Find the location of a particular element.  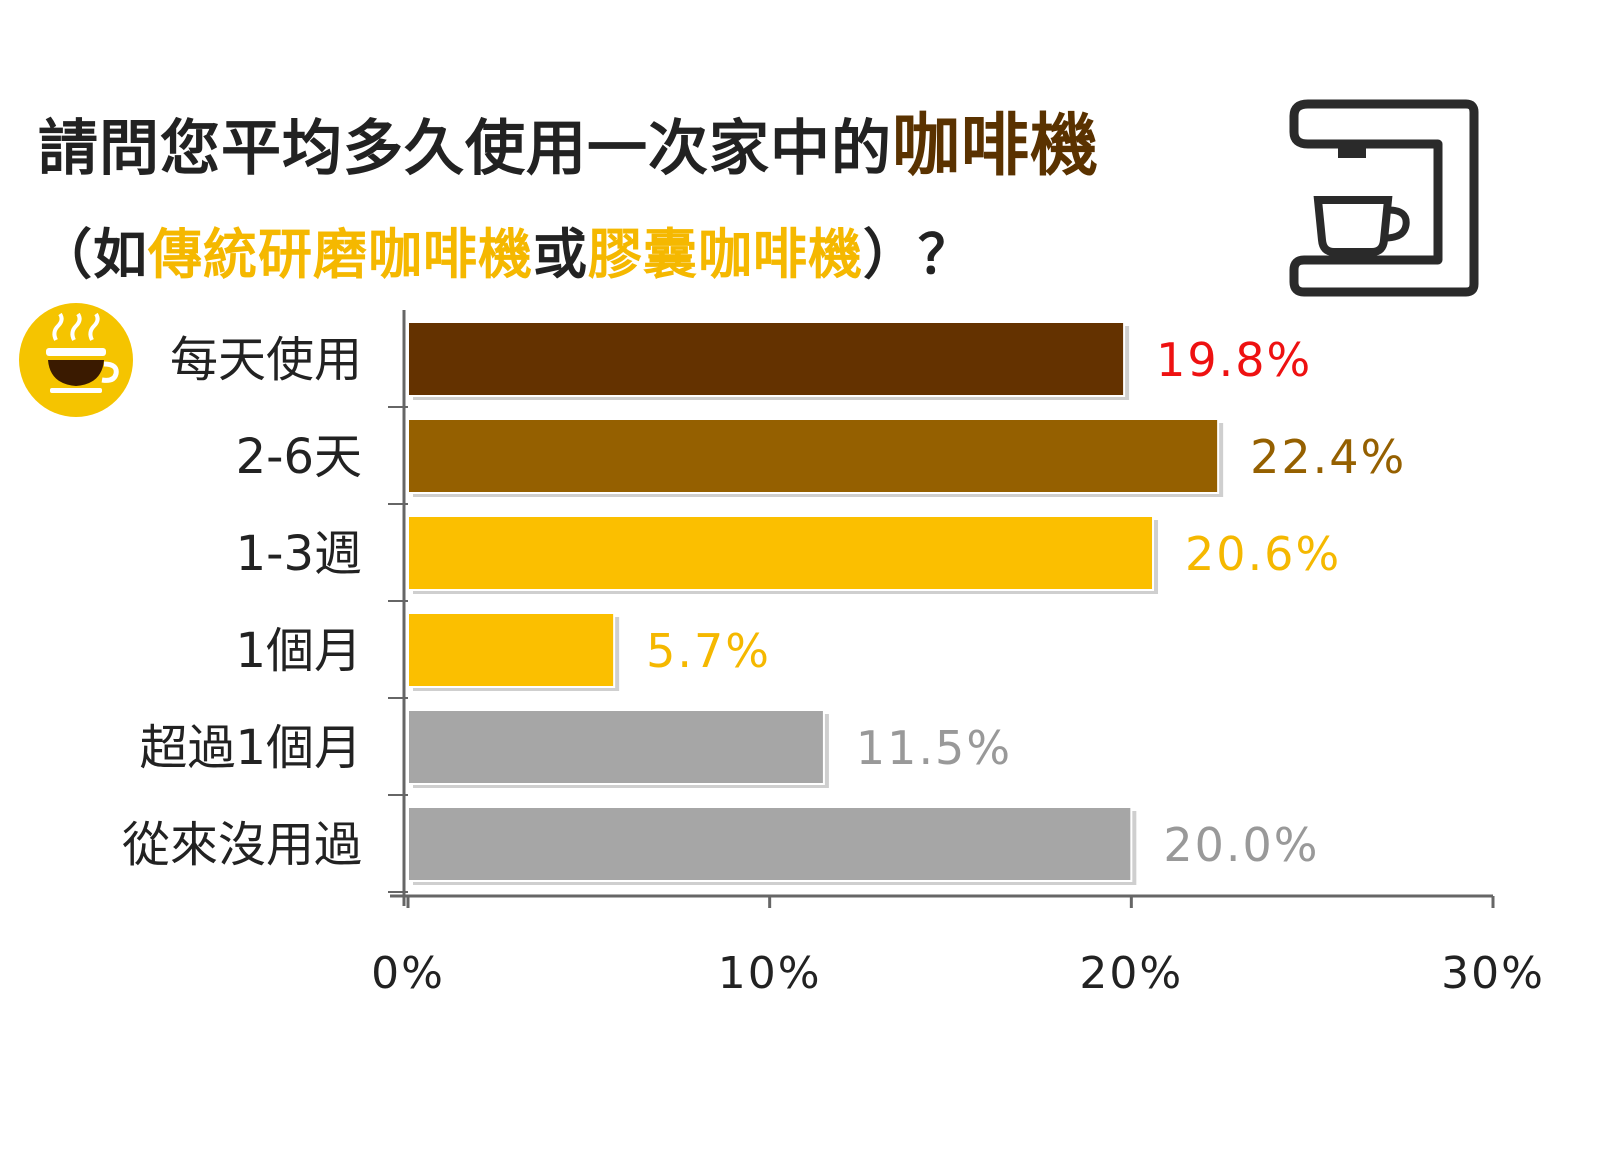

category-label: 1個月 is located at coordinates (298, 651).